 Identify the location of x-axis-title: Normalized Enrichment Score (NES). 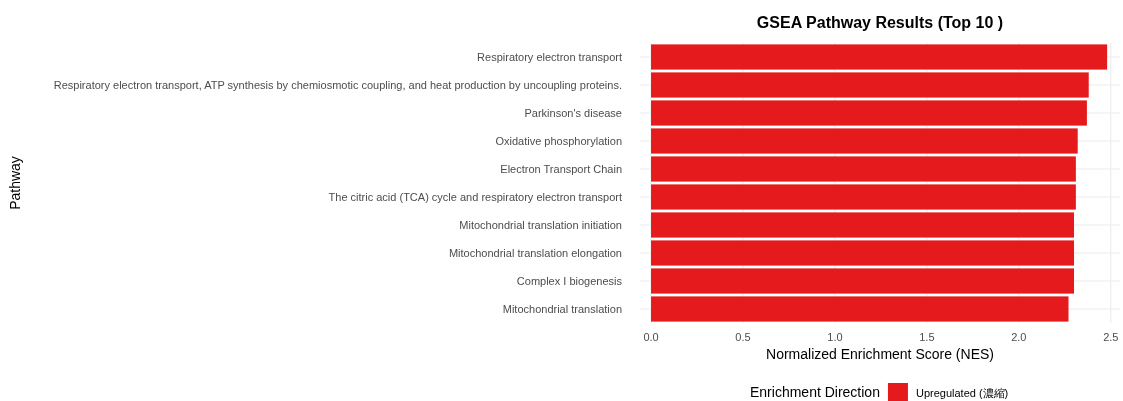
(880, 354).